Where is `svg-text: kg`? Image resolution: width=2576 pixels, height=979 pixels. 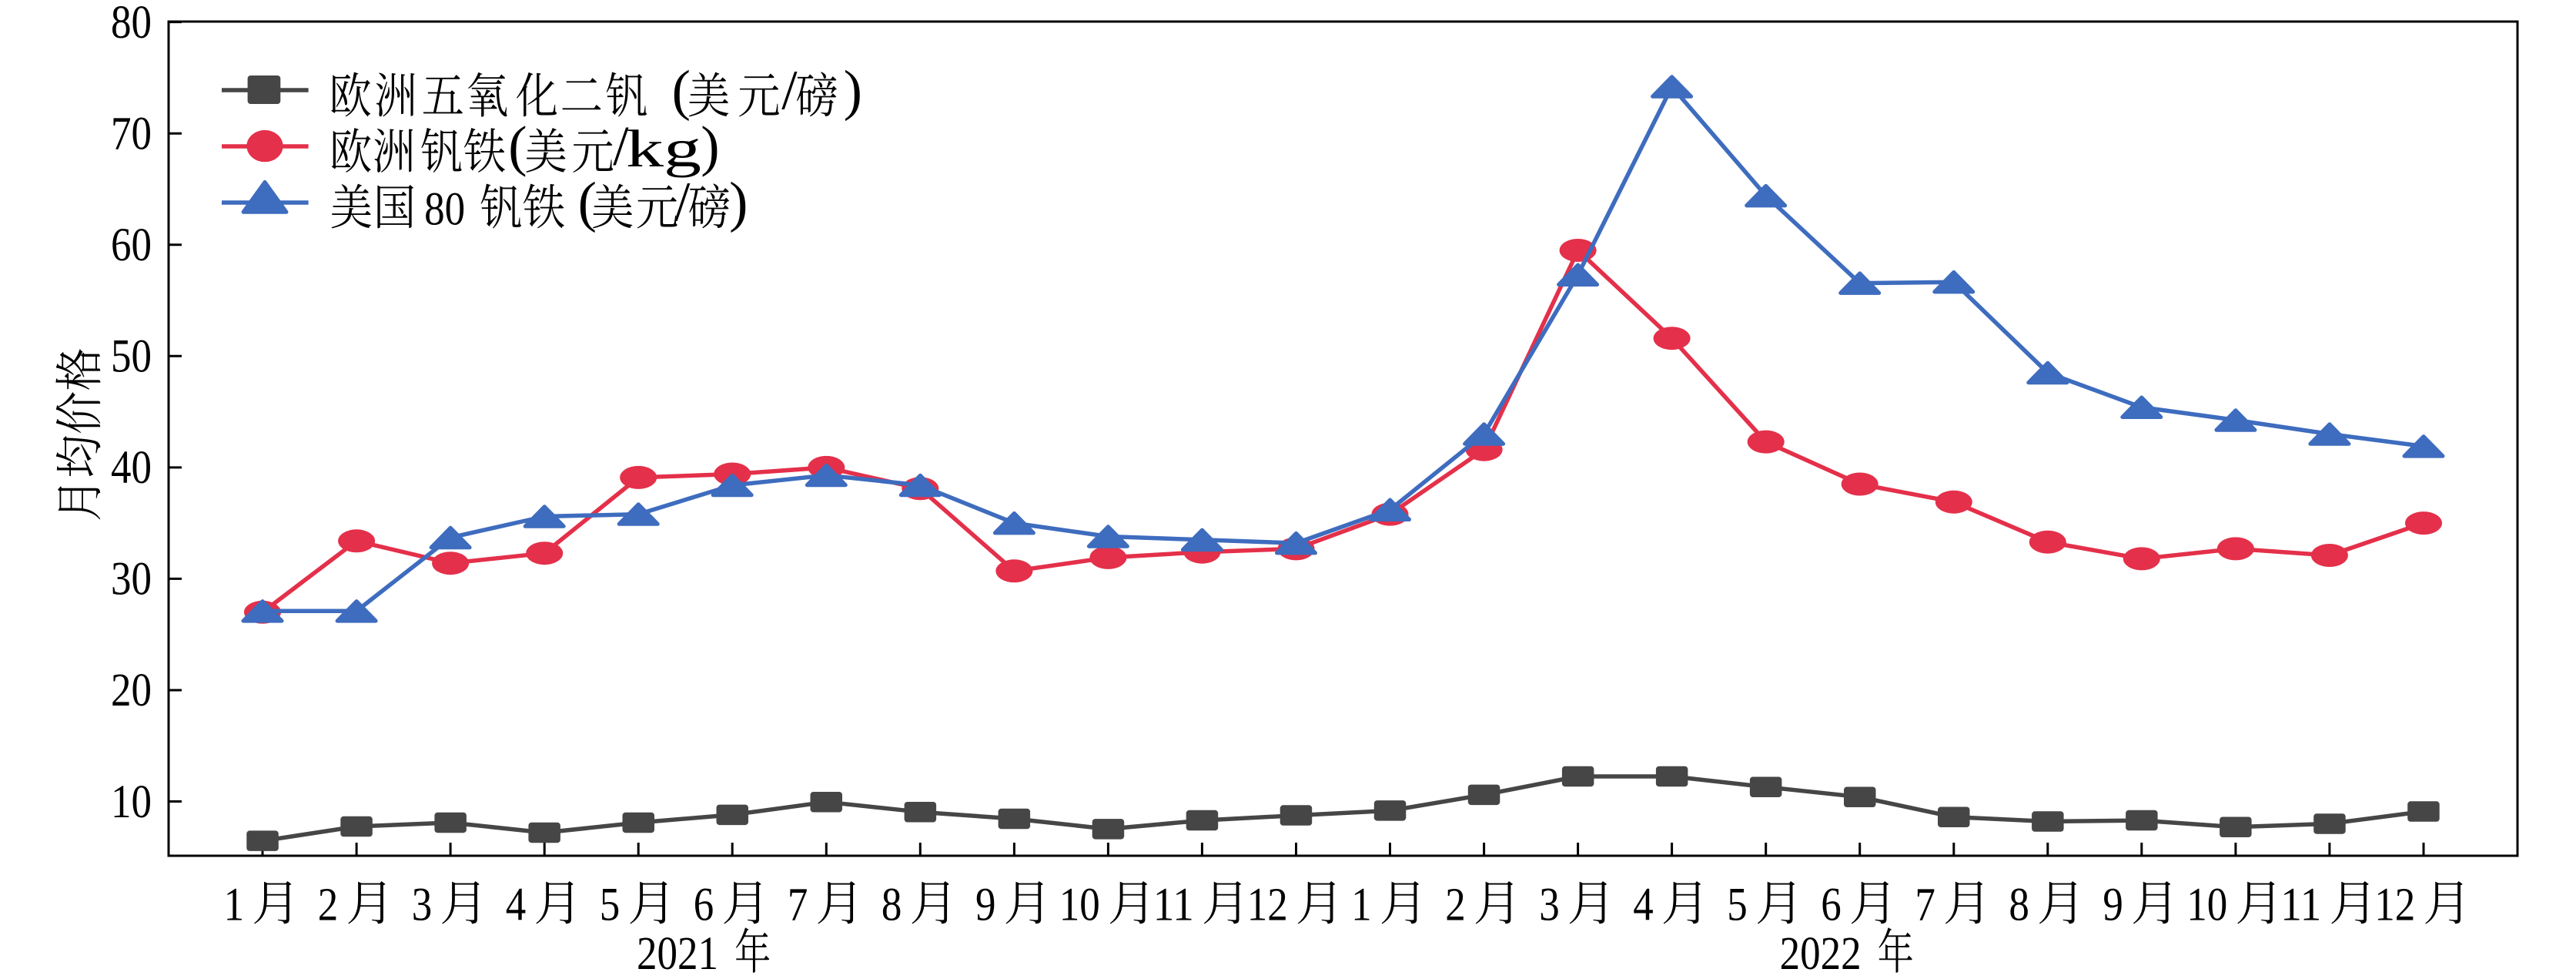
svg-text: kg is located at coordinates (663, 149).